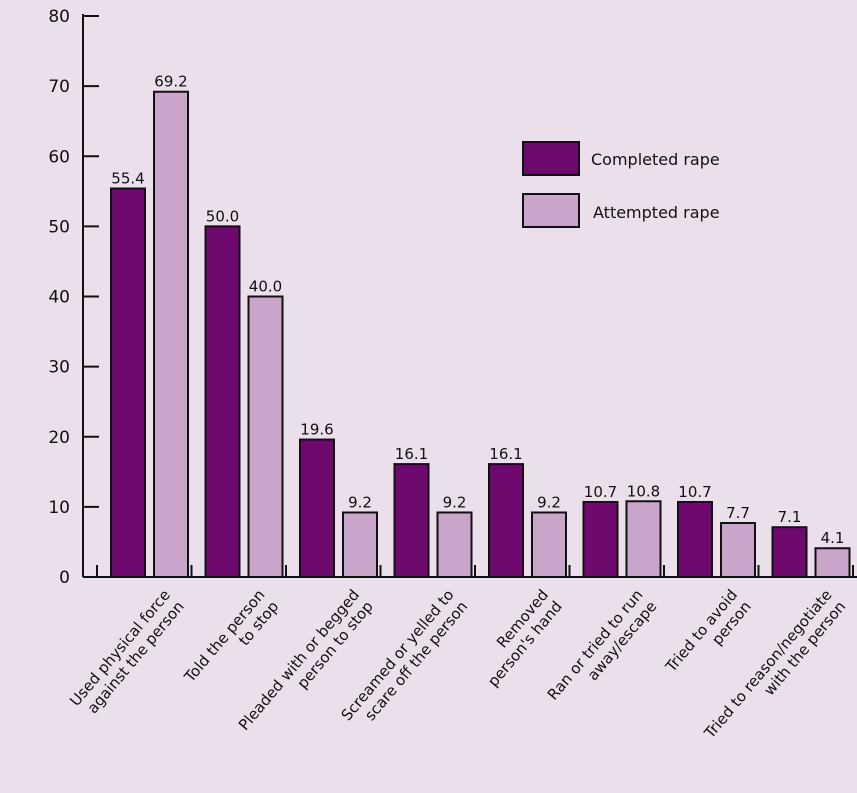 The width and height of the screenshot is (857, 793). Describe the element at coordinates (551, 158) in the screenshot. I see `legend-swatch-completed` at that location.